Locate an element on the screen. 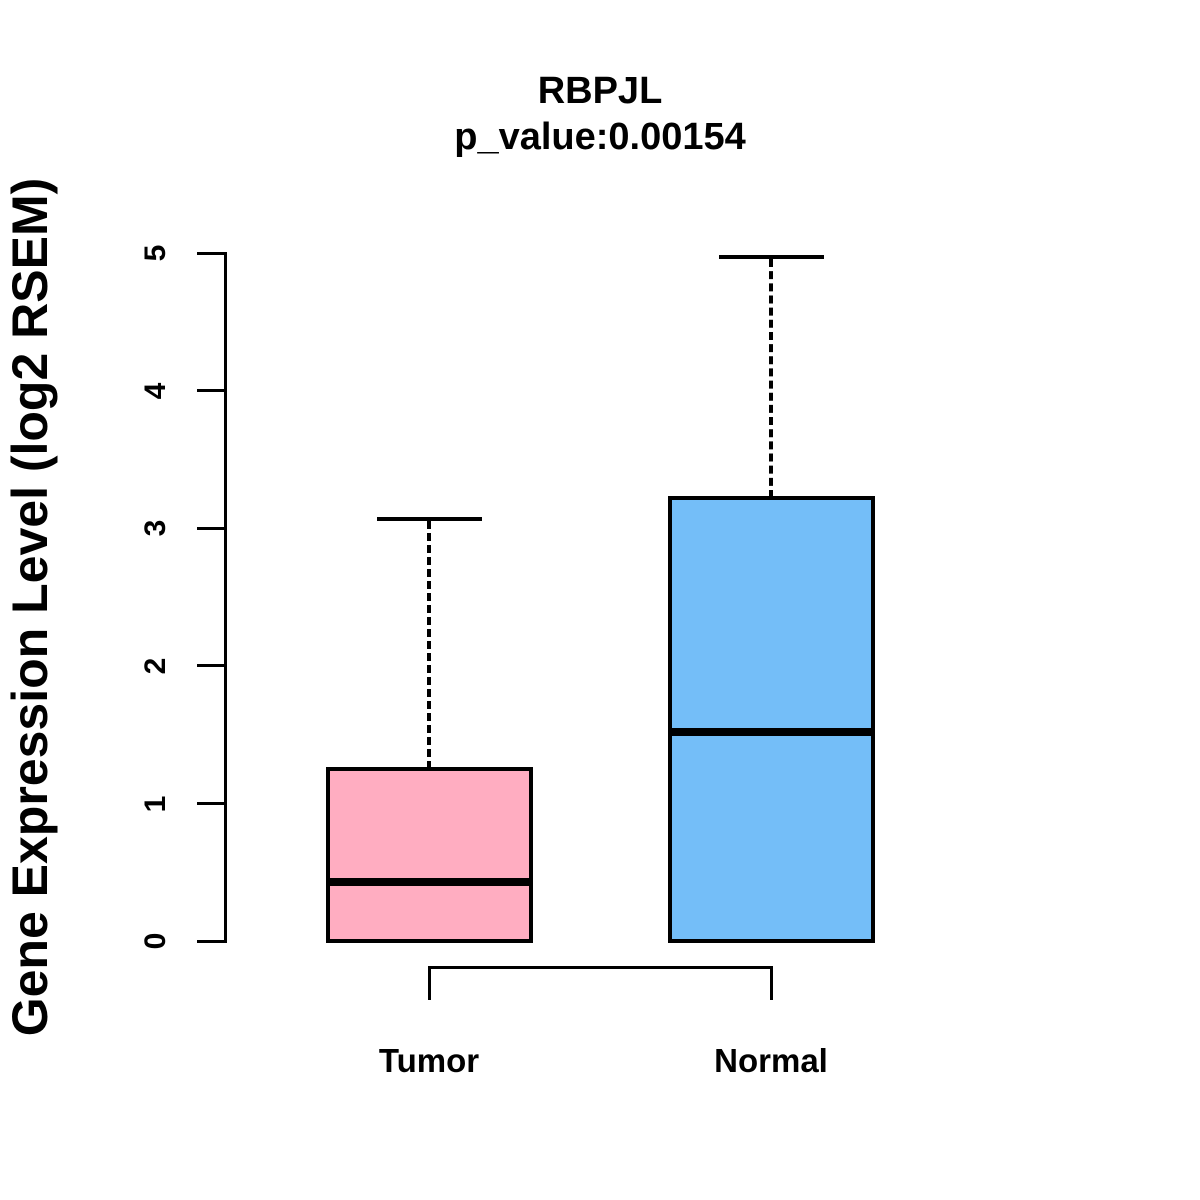 This screenshot has height=1200, width=1200. y-axis-tick-label: 4 is located at coordinates (155, 390).